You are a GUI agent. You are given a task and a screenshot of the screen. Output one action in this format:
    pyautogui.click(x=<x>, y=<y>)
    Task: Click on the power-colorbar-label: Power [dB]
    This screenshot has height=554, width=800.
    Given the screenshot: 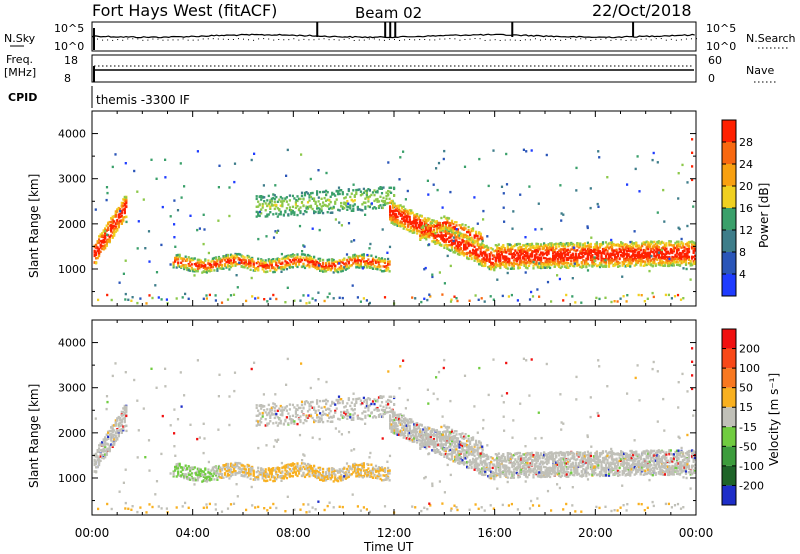 What is the action you would take?
    pyautogui.click(x=764, y=215)
    